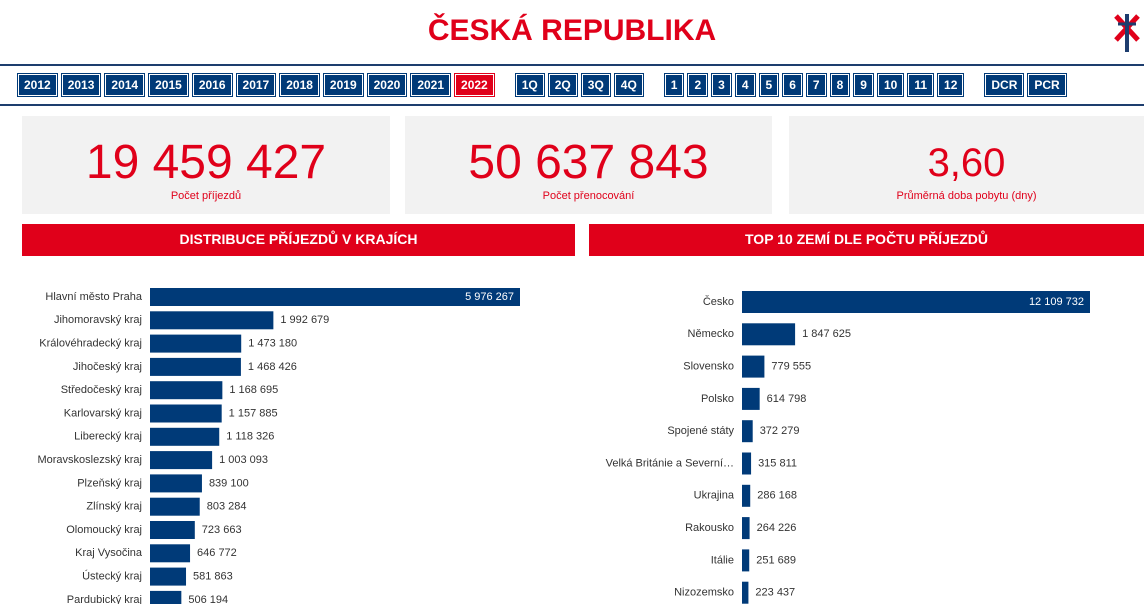  What do you see at coordinates (1127, 33) in the screenshot?
I see `logo` at bounding box center [1127, 33].